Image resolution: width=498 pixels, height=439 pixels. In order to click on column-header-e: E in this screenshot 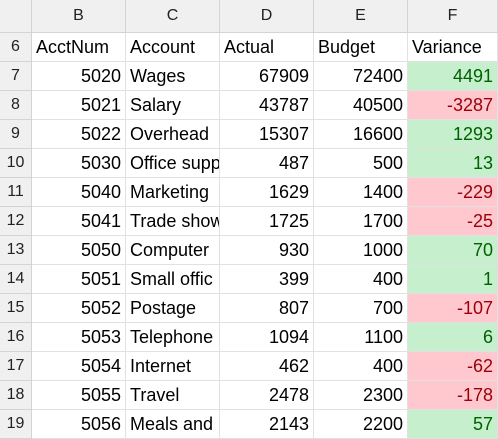, I will do `click(361, 16)`.